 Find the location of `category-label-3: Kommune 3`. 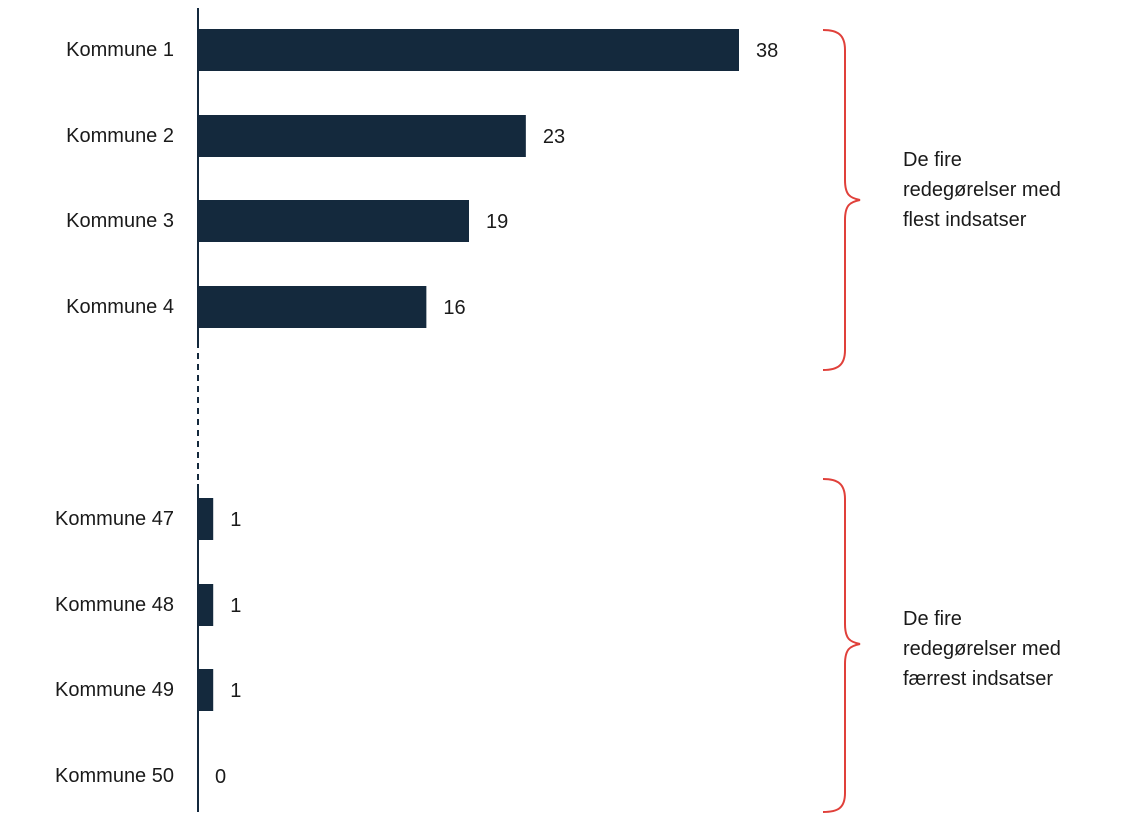

category-label-3: Kommune 3 is located at coordinates (120, 221).